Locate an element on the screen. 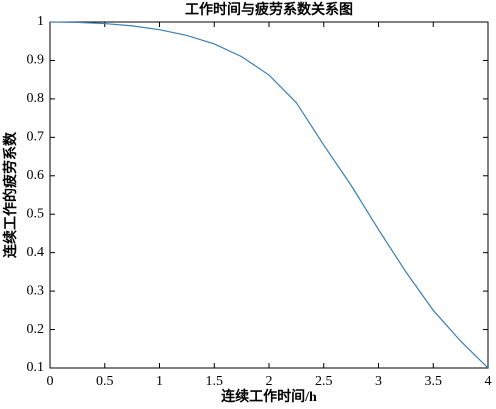 Image resolution: width=496 pixels, height=409 pixels. x-tick-label: 3 is located at coordinates (378, 381).